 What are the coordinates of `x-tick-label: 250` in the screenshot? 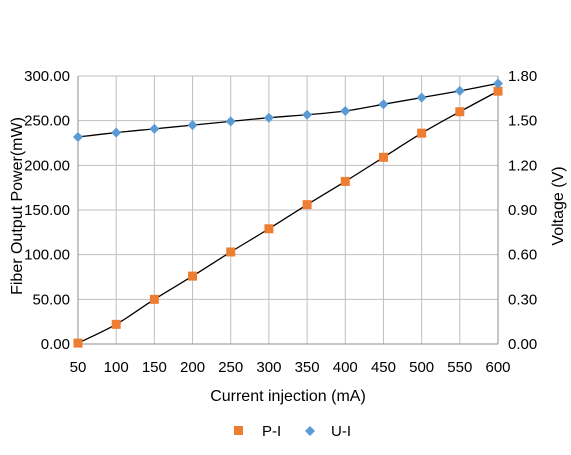 It's located at (230, 367).